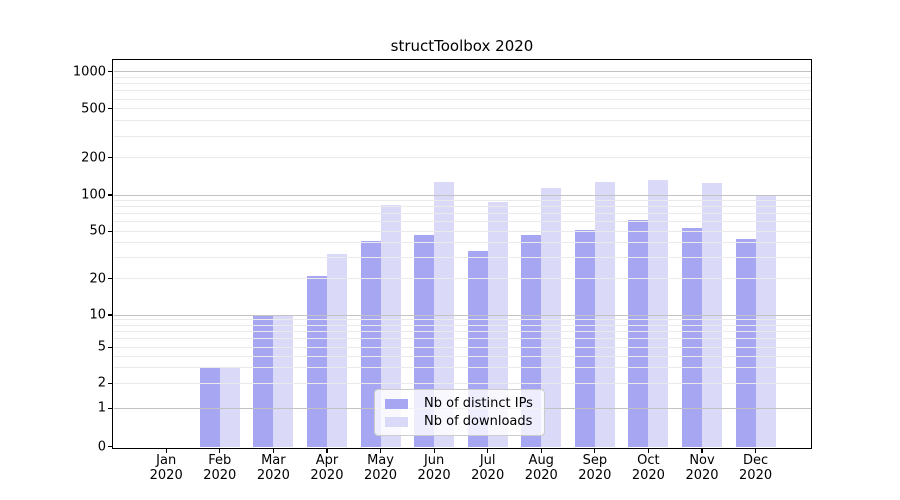  I want to click on bar-downloads-apr, so click(336, 350).